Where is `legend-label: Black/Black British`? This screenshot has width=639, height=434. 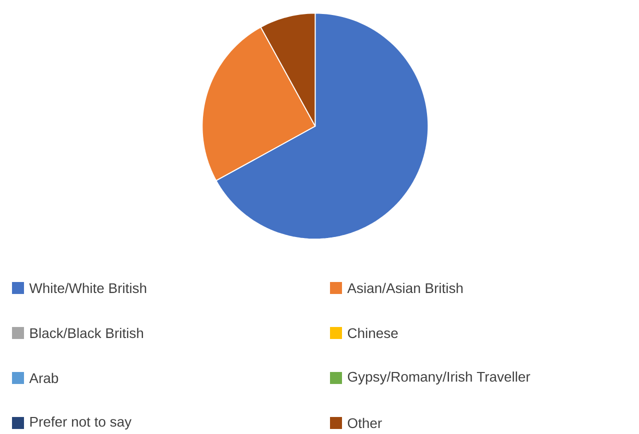 legend-label: Black/Black British is located at coordinates (87, 333).